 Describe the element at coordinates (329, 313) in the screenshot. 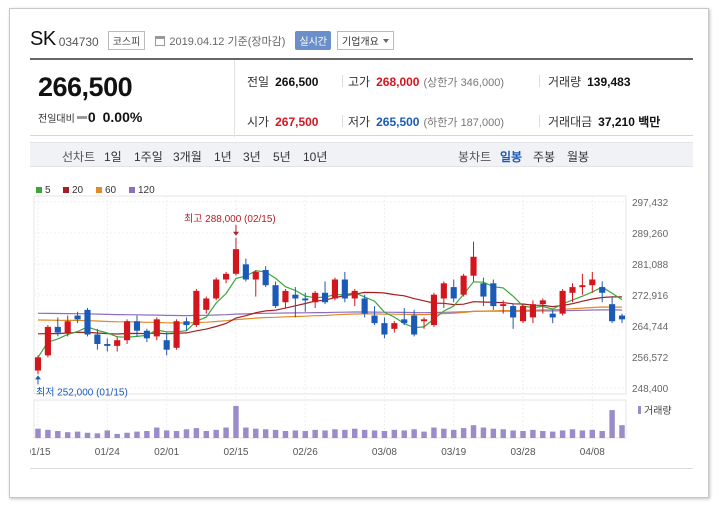

I see `ma20-line` at that location.